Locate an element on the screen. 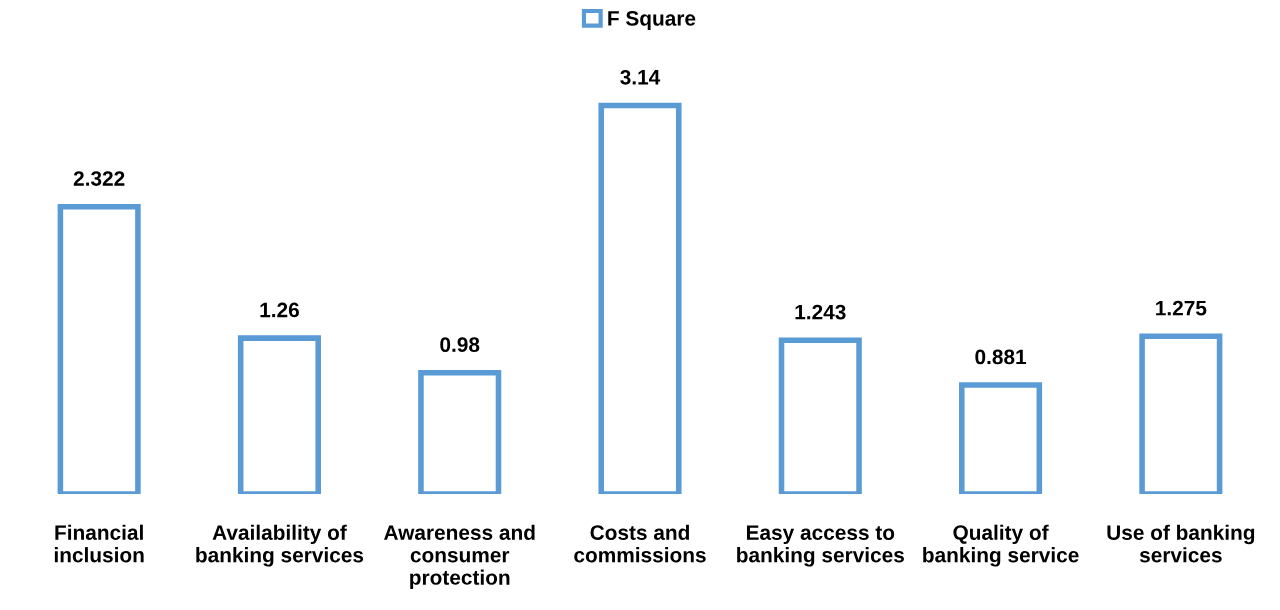 This screenshot has height=610, width=1280. x-tick-label: Availability of banking services is located at coordinates (280, 545).